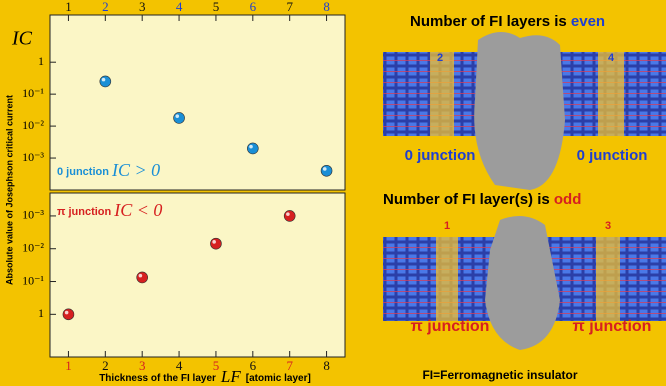 The height and width of the screenshot is (386, 666). I want to click on layer-number: 2, so click(440, 58).